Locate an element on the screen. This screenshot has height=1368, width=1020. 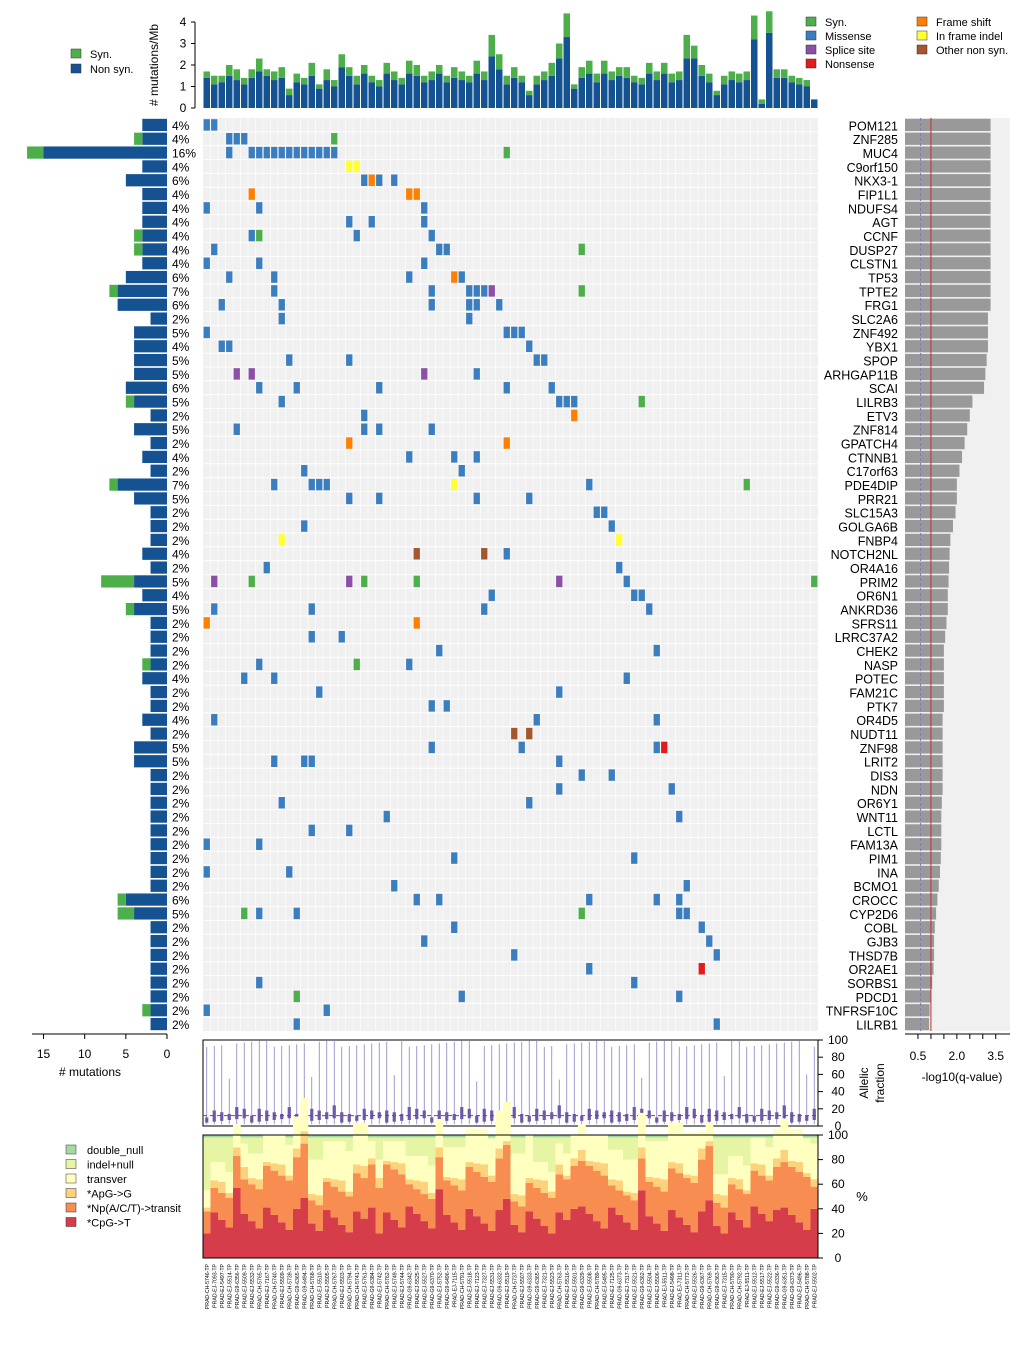
gene-label: FRG1 is located at coordinates (881, 306).